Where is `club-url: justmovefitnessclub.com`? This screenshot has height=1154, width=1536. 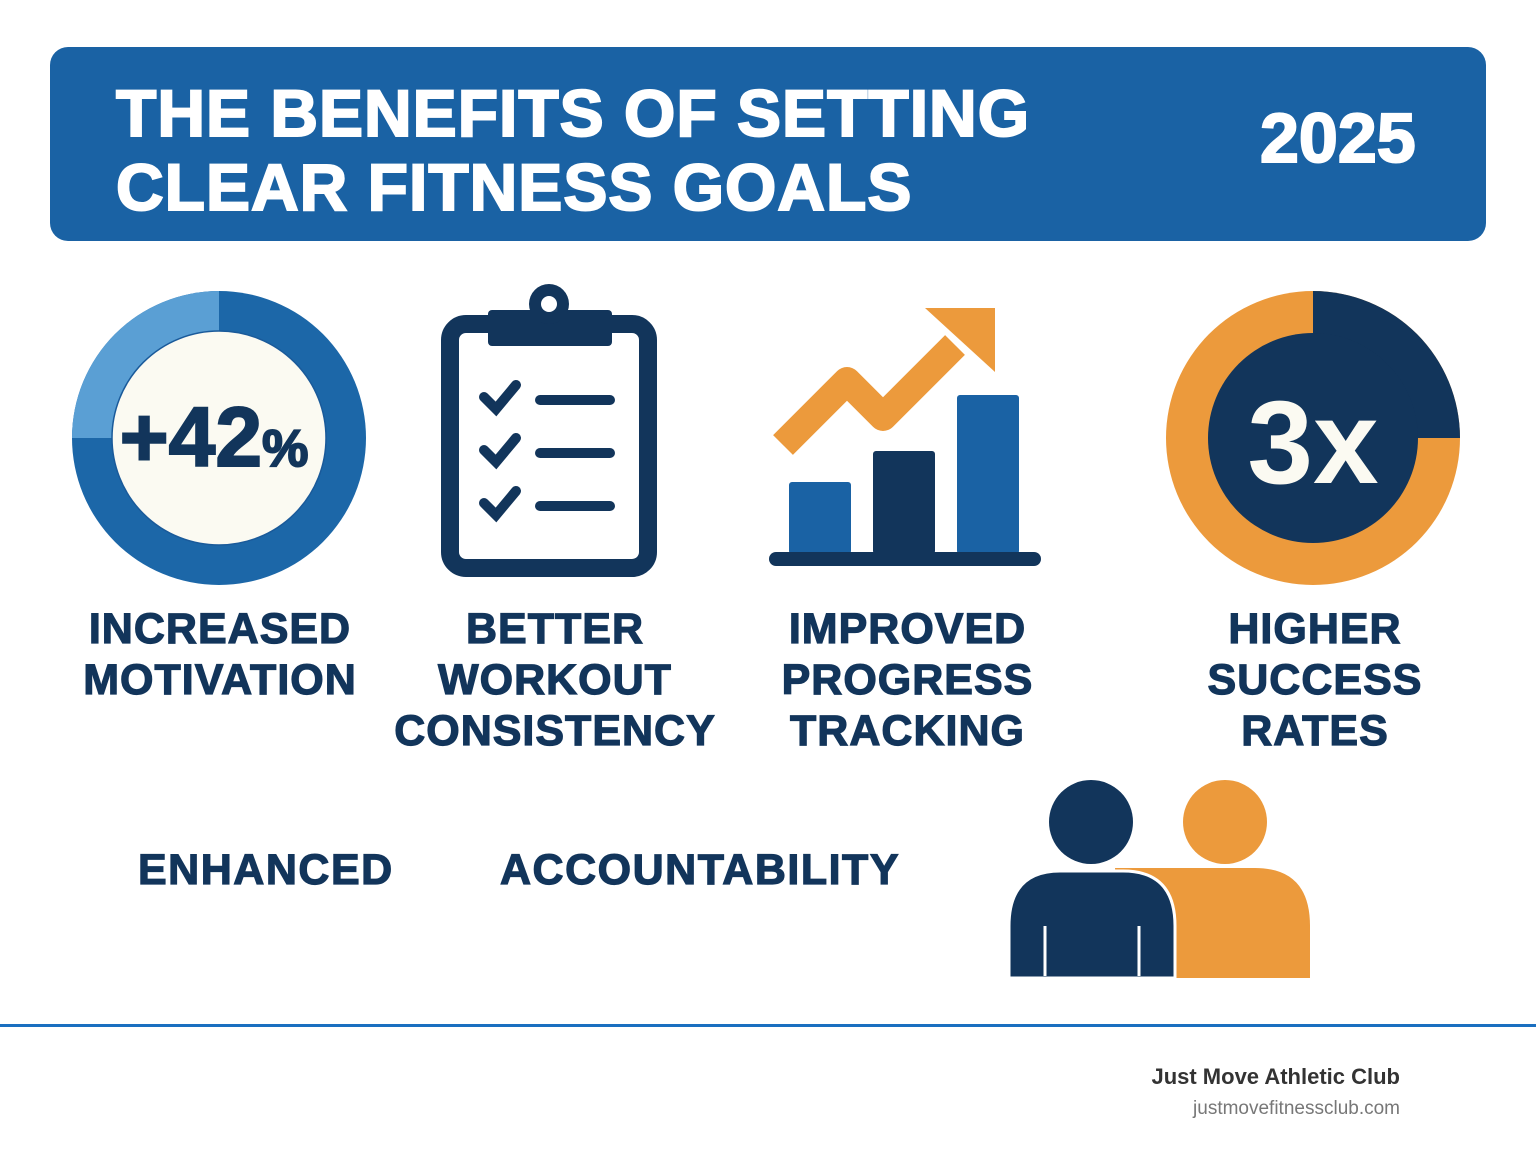 club-url: justmovefitnessclub.com is located at coordinates (1296, 1108).